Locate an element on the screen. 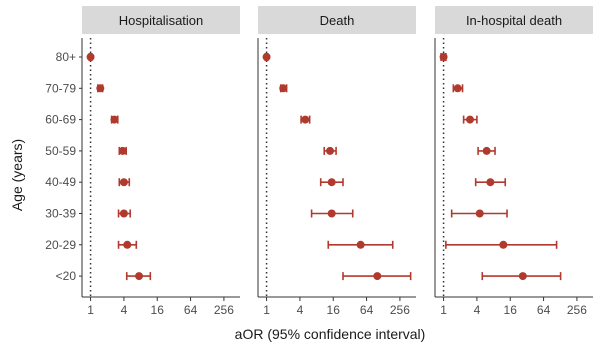 Image resolution: width=598 pixels, height=349 pixels. y-tick-label: 70-79 is located at coordinates (60, 88).